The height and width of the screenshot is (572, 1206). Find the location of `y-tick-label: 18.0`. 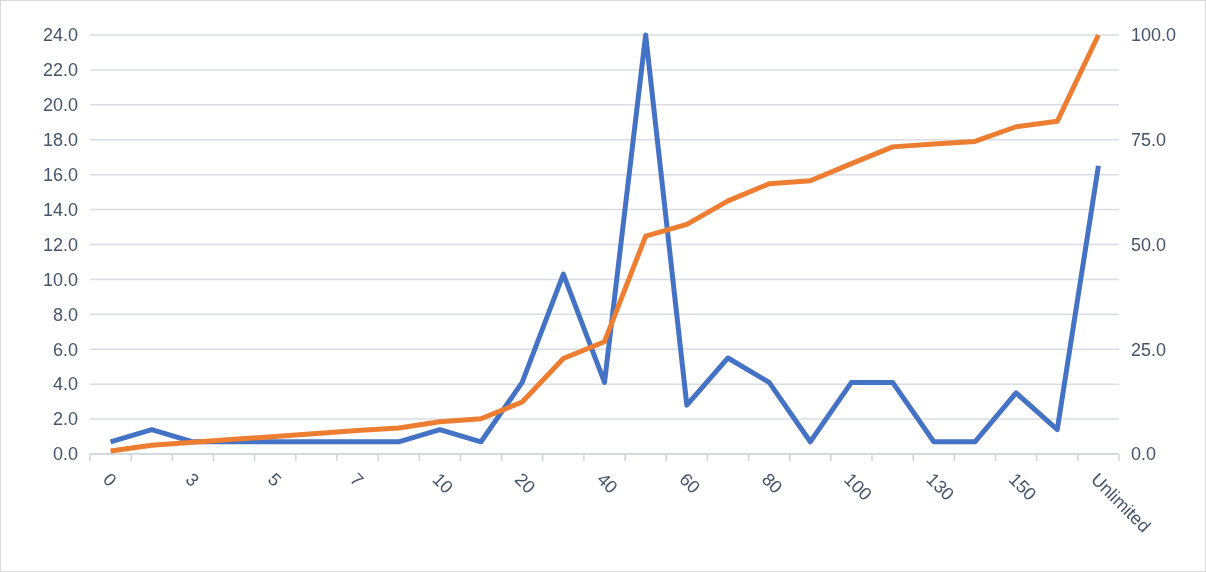

y-tick-label: 18.0 is located at coordinates (60, 140).